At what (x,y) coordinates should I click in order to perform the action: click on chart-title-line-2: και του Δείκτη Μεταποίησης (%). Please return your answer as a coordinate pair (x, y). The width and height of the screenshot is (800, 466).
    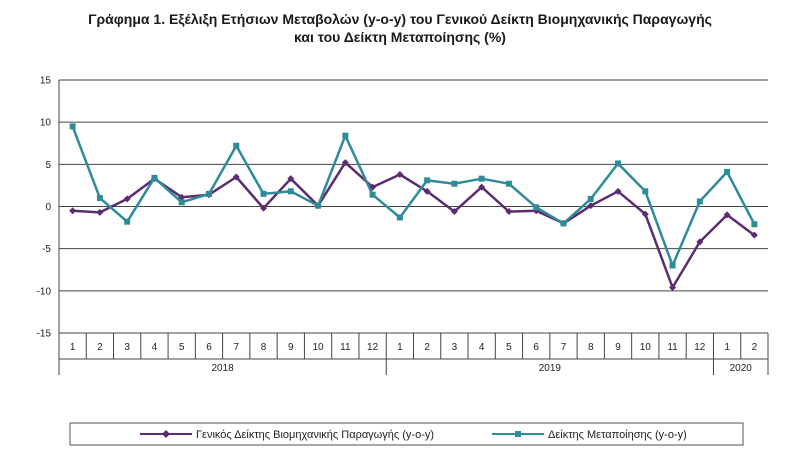
    Looking at the image, I should click on (400, 37).